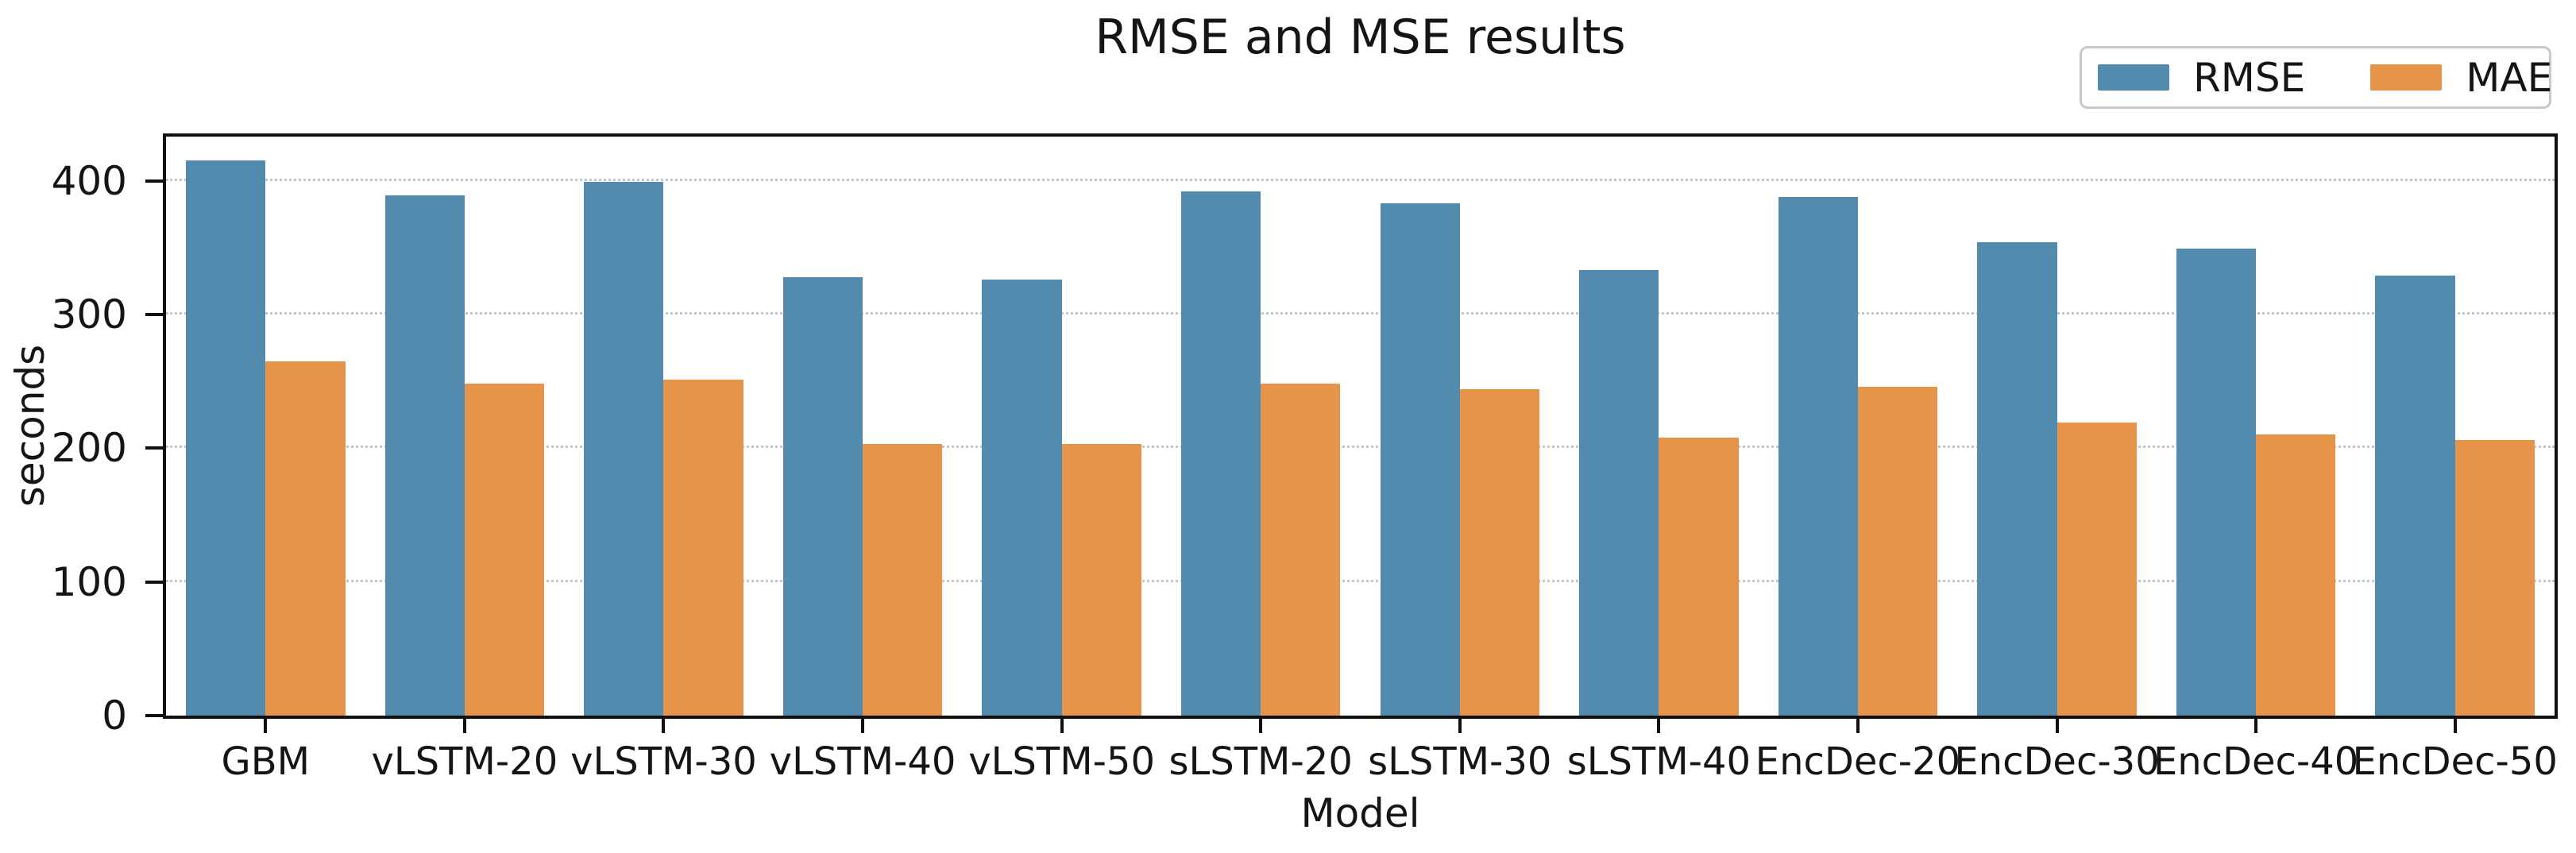 This screenshot has width=2576, height=853. Describe the element at coordinates (266, 762) in the screenshot. I see `xtick-label-gbm: GBM` at that location.